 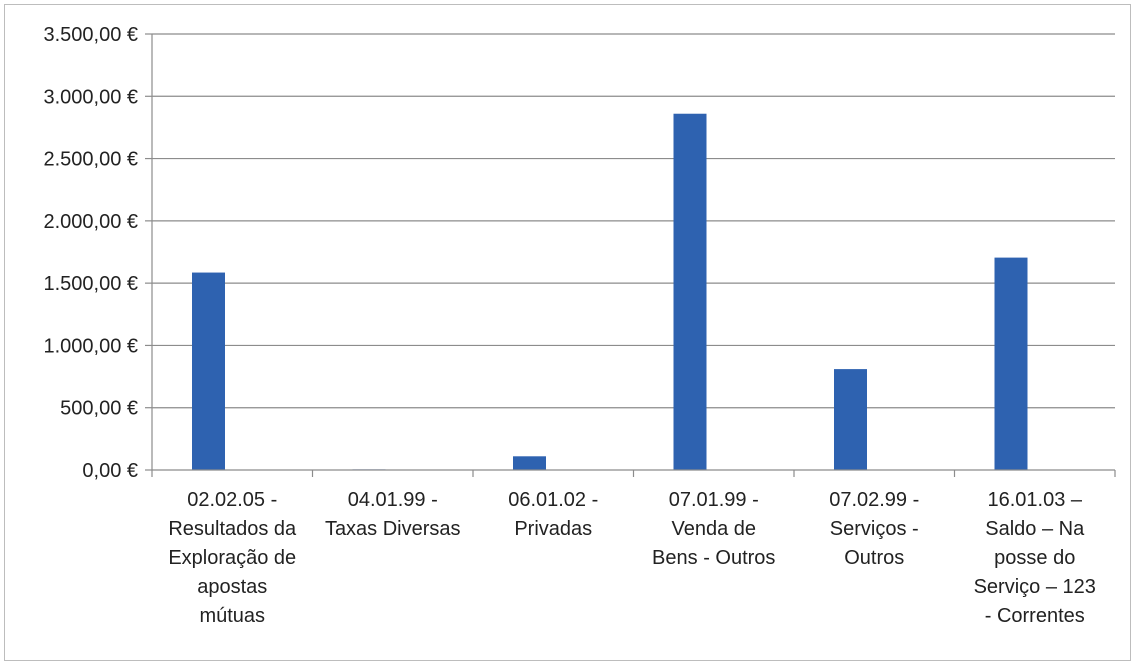 What do you see at coordinates (90, 35) in the screenshot?
I see `y-tick-label: 3.500,00 €` at bounding box center [90, 35].